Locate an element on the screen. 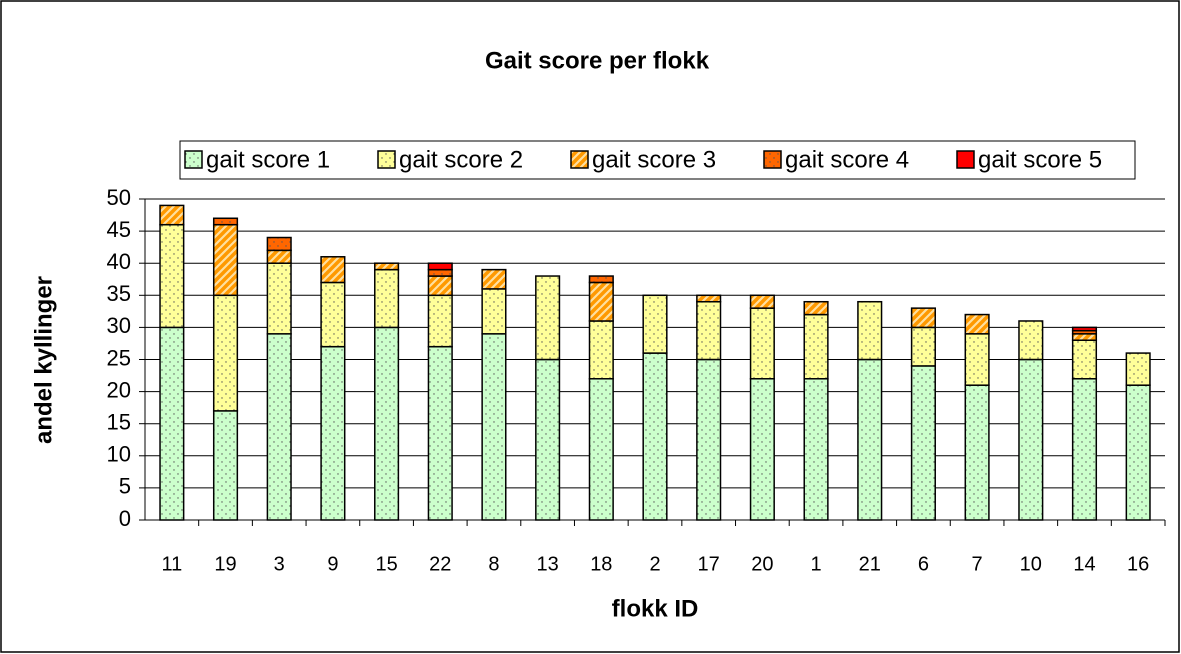  y-tick-label: 0 is located at coordinates (125, 518).